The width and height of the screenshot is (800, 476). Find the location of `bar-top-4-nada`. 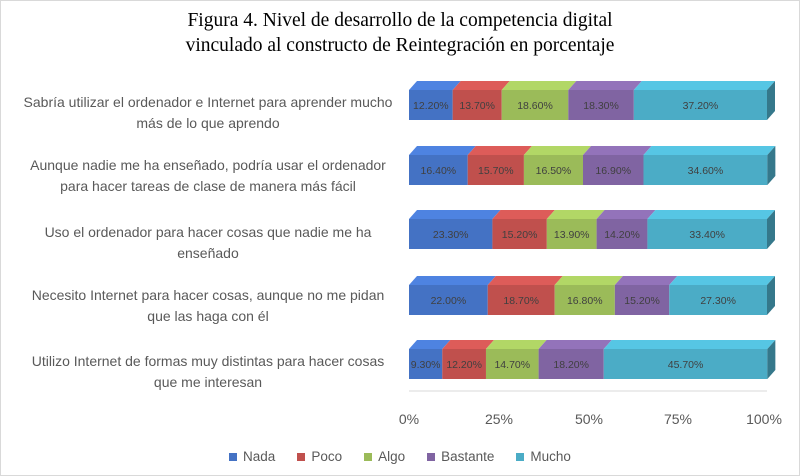

bar-top-4-nada is located at coordinates (452, 280).